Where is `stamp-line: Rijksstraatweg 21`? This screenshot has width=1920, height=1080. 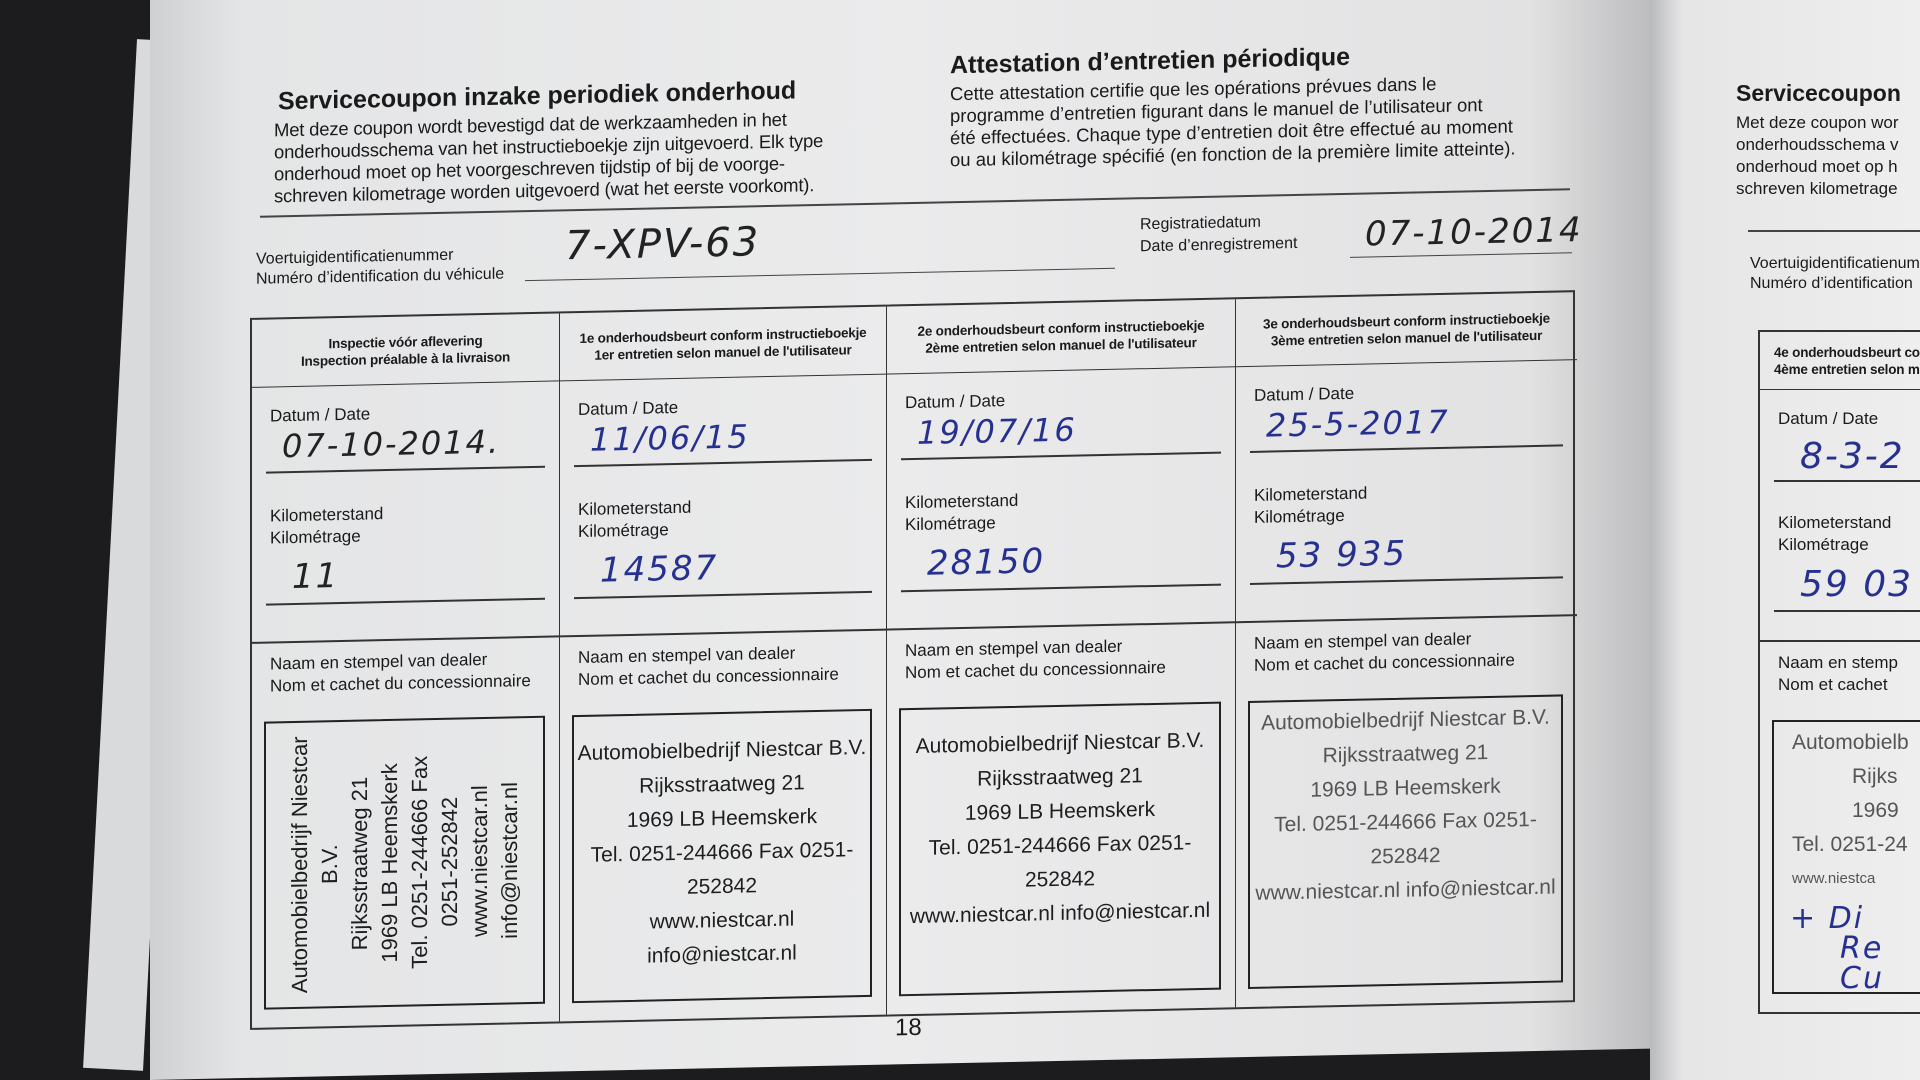
stamp-line: Rijksstraatweg 21 is located at coordinates (359, 863).